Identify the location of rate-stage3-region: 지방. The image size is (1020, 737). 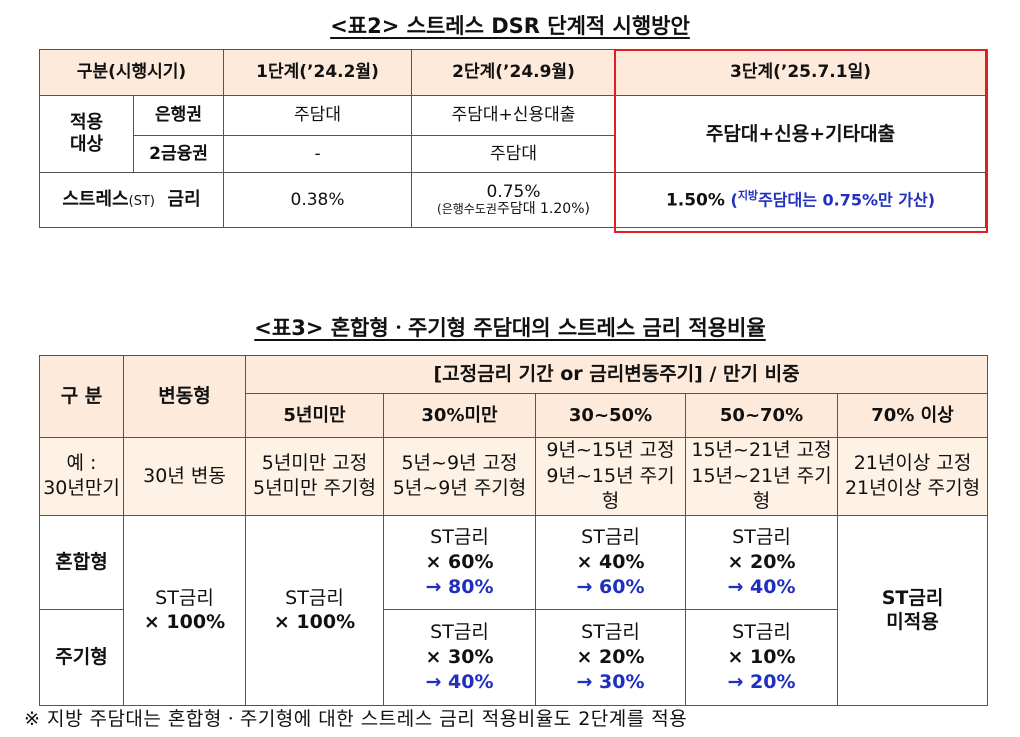
(748, 196).